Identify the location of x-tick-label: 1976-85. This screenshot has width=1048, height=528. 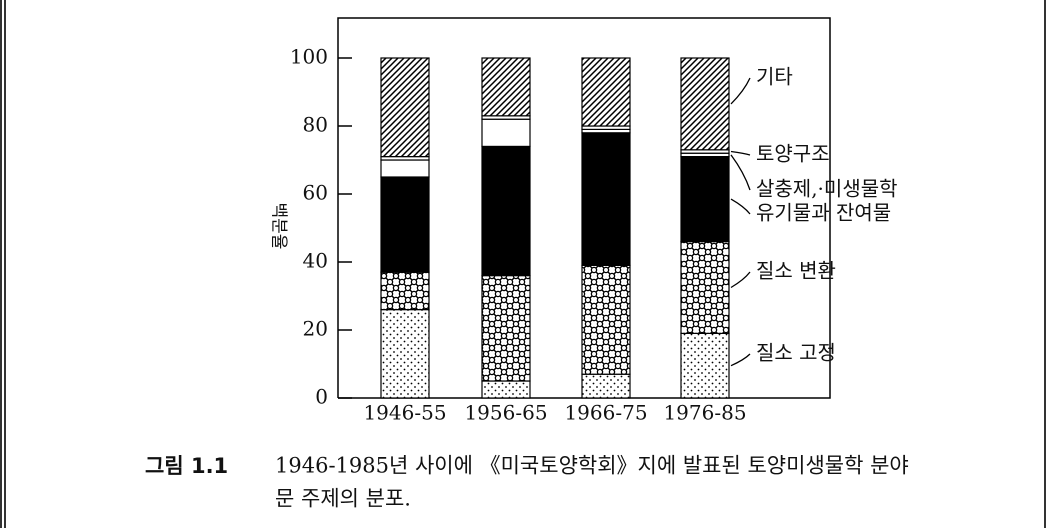
(704, 413).